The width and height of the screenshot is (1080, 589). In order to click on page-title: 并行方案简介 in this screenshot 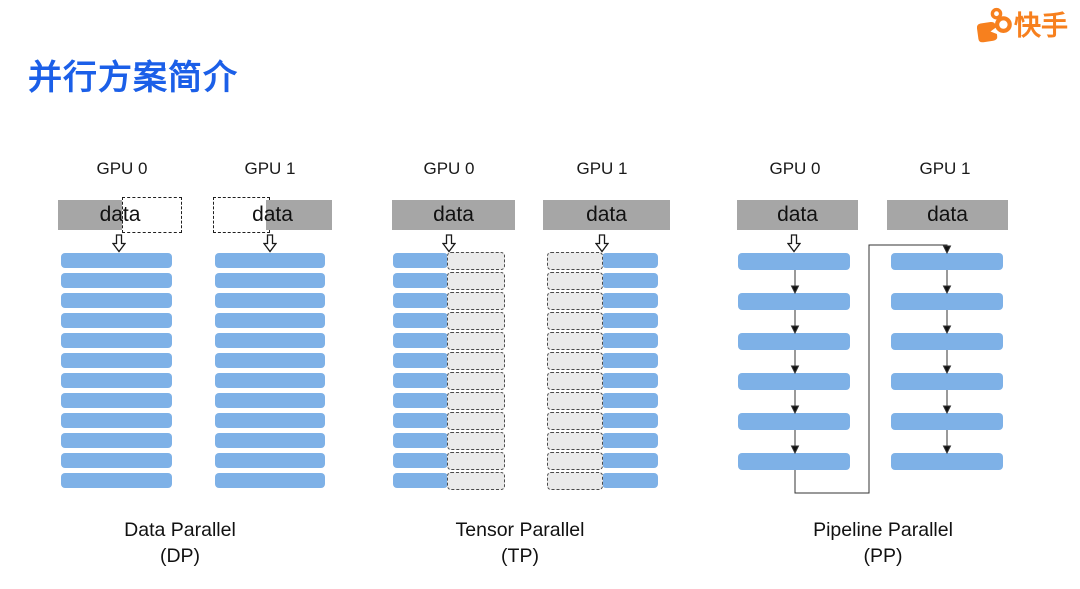, I will do `click(133, 78)`.